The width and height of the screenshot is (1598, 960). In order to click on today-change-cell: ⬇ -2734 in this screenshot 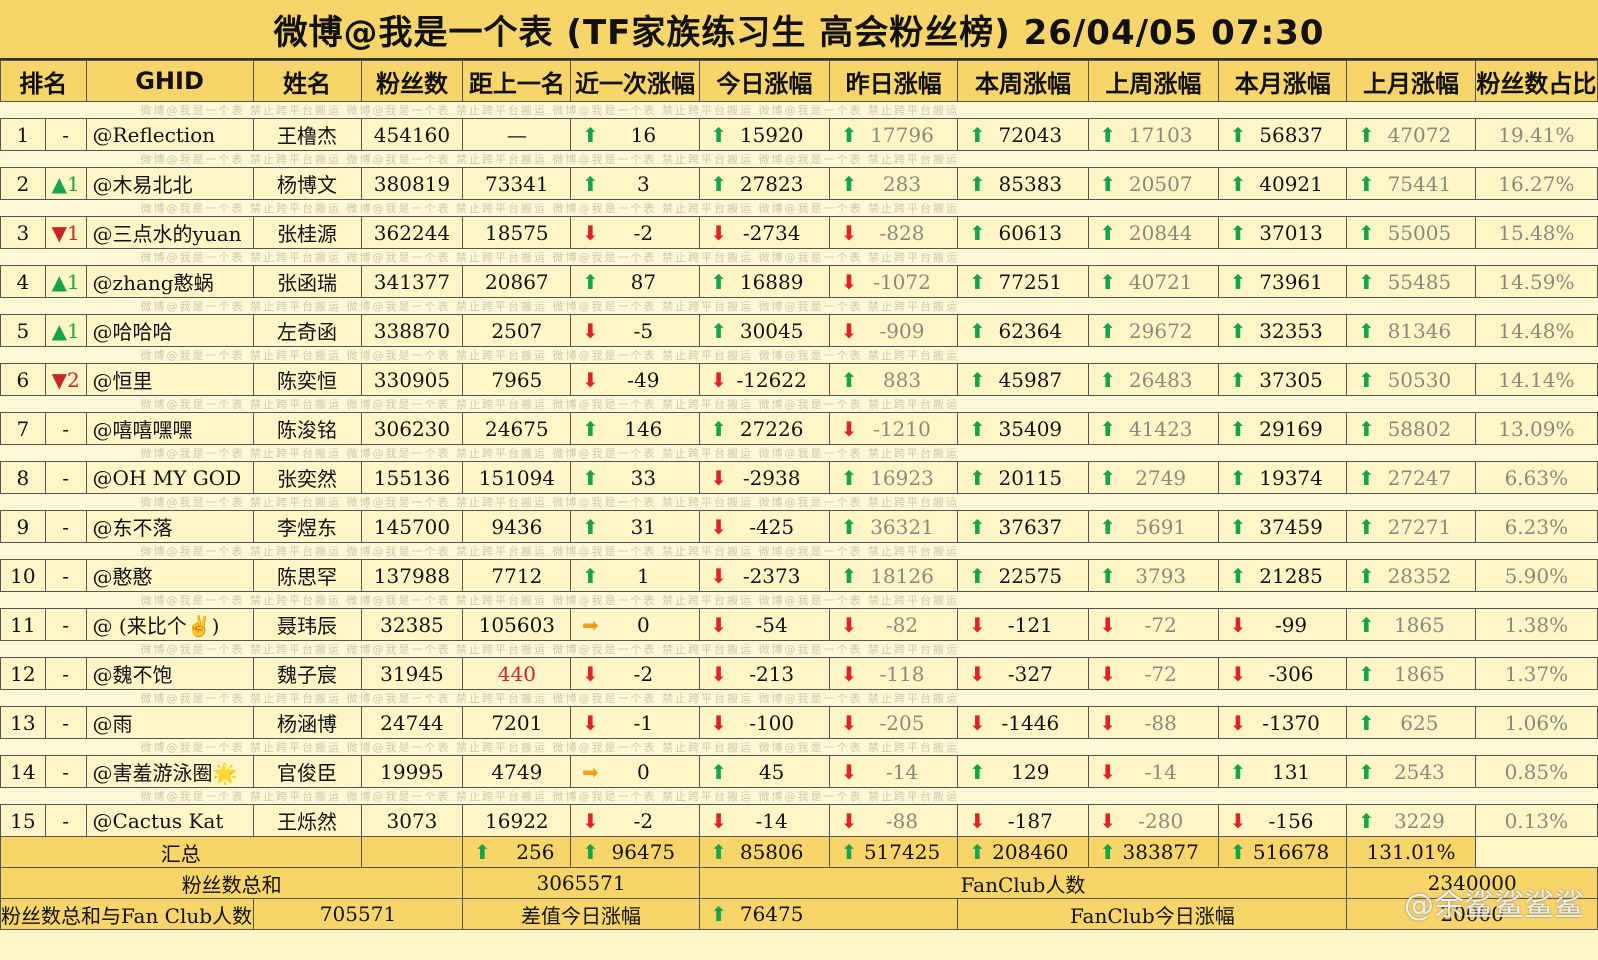, I will do `click(764, 232)`.